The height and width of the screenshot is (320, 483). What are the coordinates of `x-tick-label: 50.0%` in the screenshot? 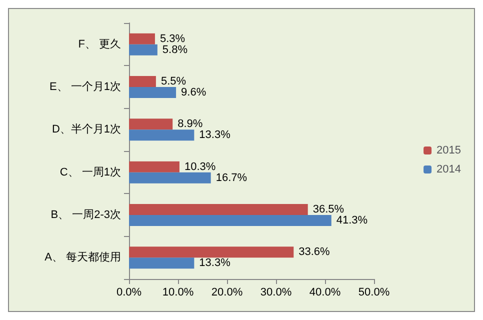 It's located at (374, 292).